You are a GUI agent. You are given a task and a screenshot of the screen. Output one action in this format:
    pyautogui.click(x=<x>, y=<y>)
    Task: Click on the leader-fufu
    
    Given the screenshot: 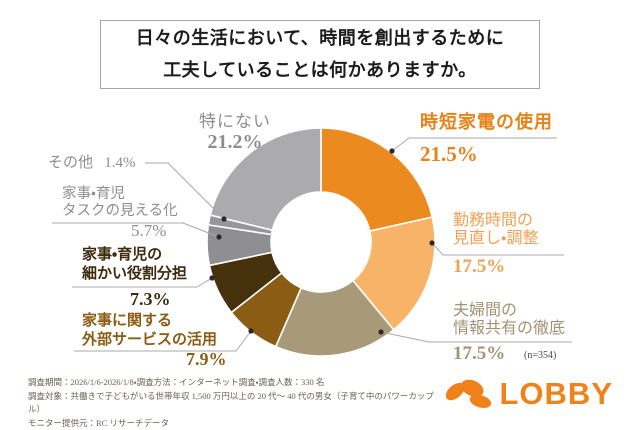 What is the action you would take?
    pyautogui.click(x=476, y=337)
    